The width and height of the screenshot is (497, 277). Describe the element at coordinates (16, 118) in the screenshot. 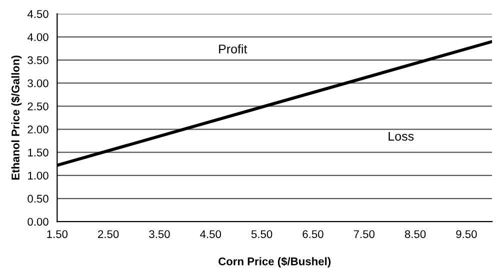

I see `y-axis-title: Ethanol Price ($/Gallon)` at that location.